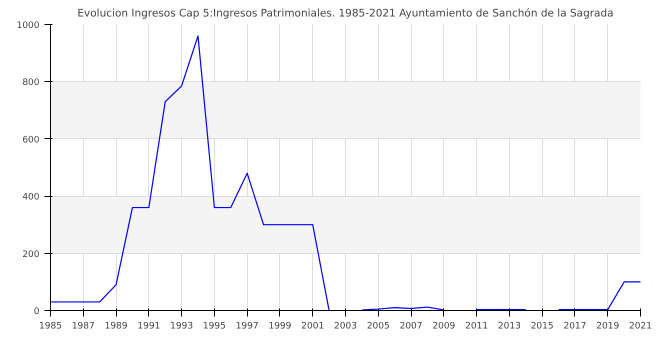 The width and height of the screenshot is (660, 350). Describe the element at coordinates (608, 327) in the screenshot. I see `x-tick-label: 2019` at that location.